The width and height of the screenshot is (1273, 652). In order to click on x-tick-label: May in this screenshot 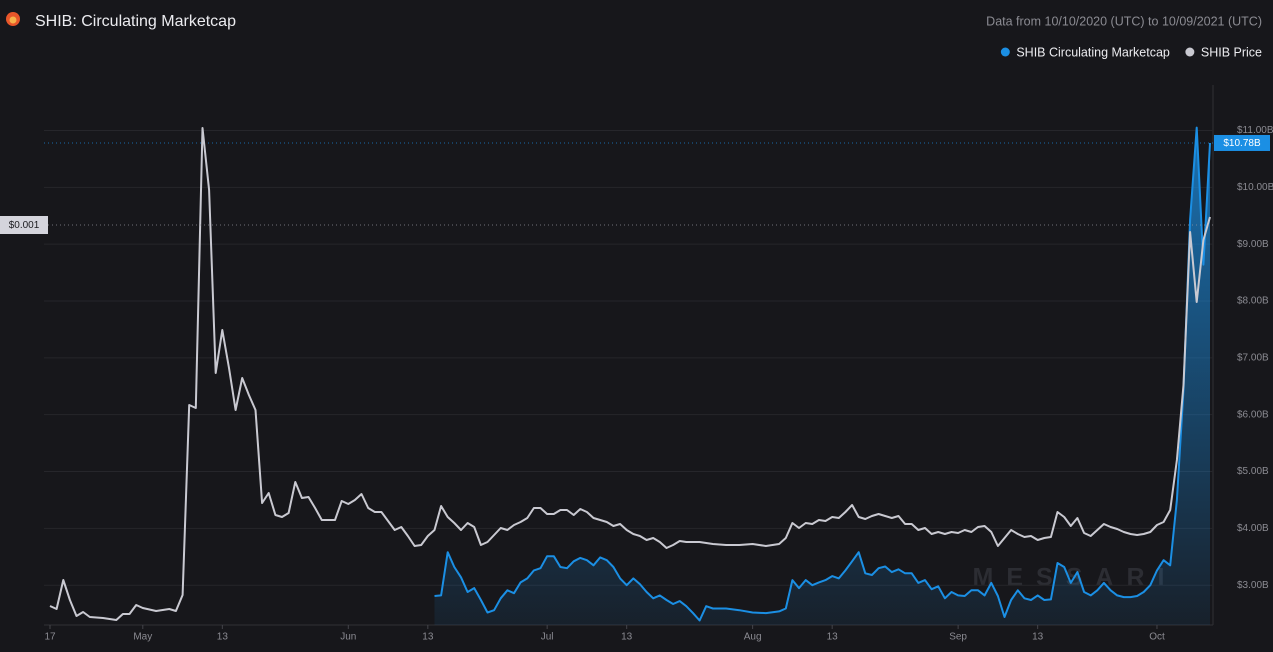, I will do `click(142, 637)`.